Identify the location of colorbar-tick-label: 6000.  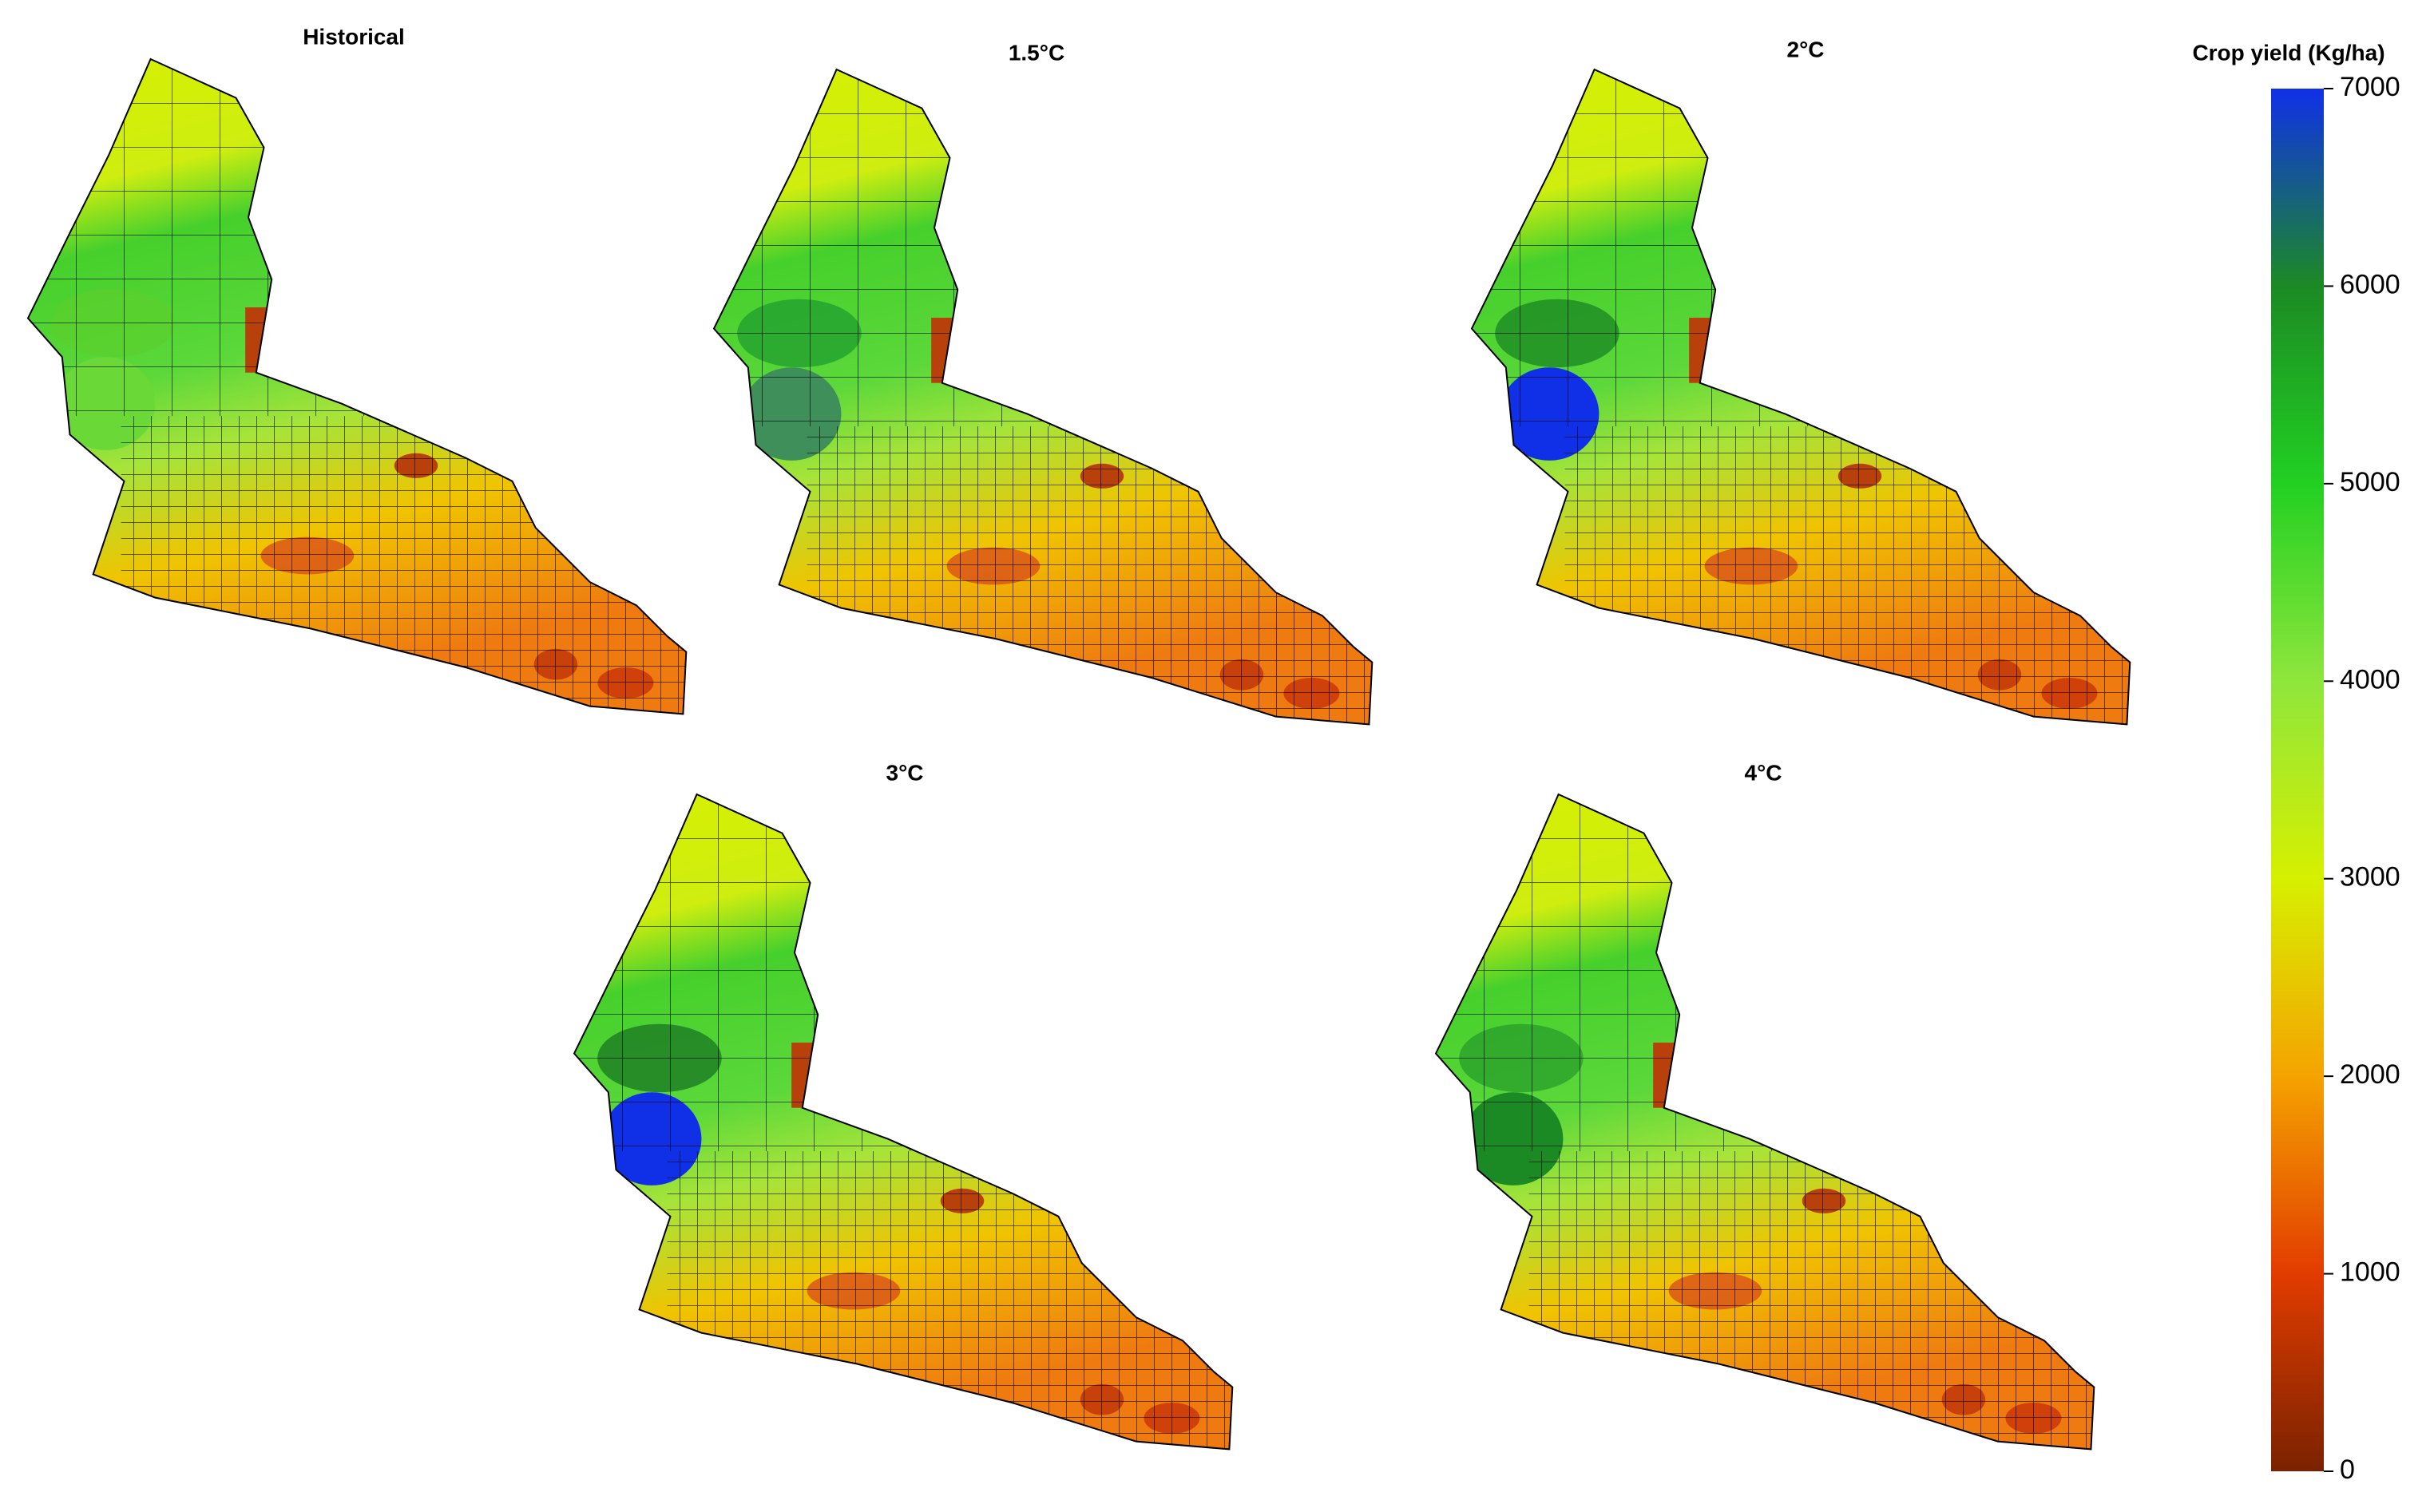
(2370, 284).